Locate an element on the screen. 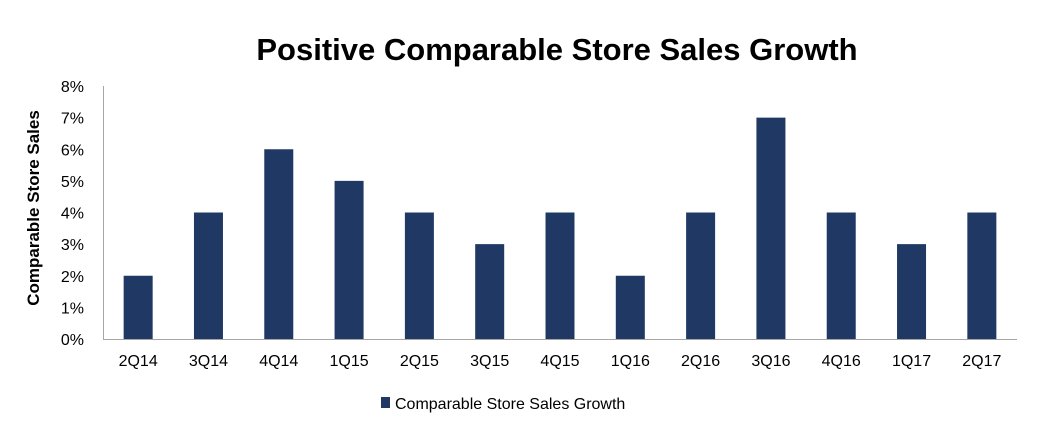 This screenshot has height=435, width=1041. y-tick-label: 1% is located at coordinates (72, 308).